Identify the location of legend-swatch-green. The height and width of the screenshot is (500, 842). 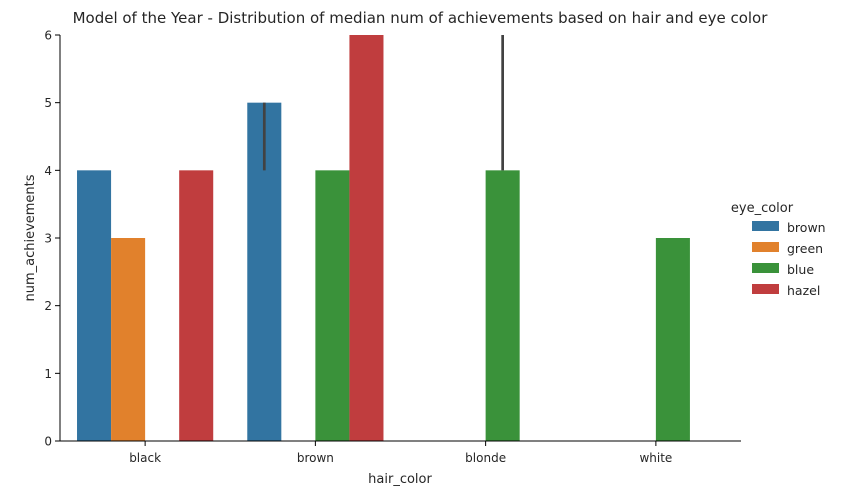
(765, 247).